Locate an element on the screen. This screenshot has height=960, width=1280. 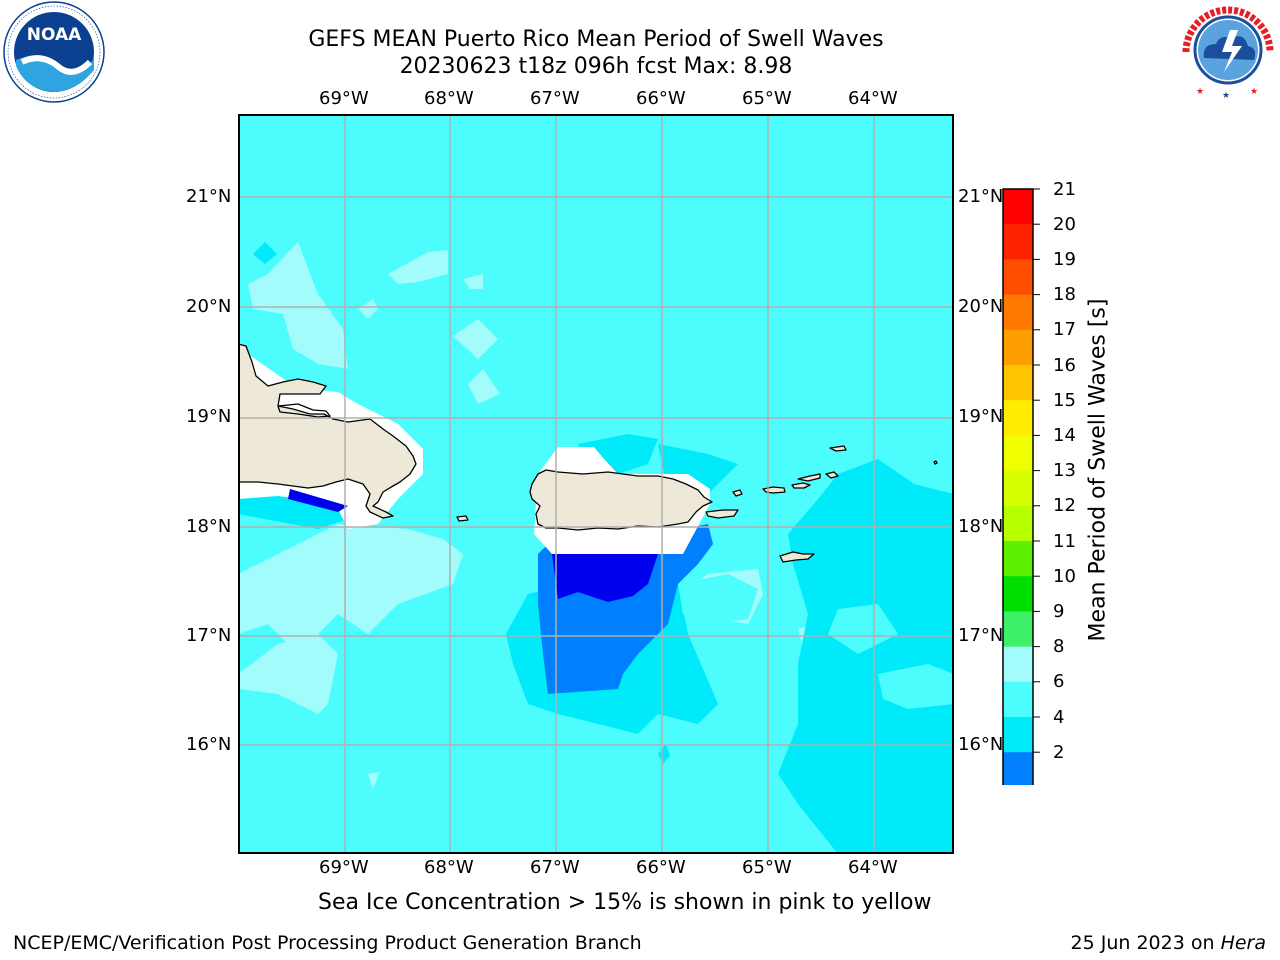
colorbar-tick-label: 21 is located at coordinates (1064, 189).